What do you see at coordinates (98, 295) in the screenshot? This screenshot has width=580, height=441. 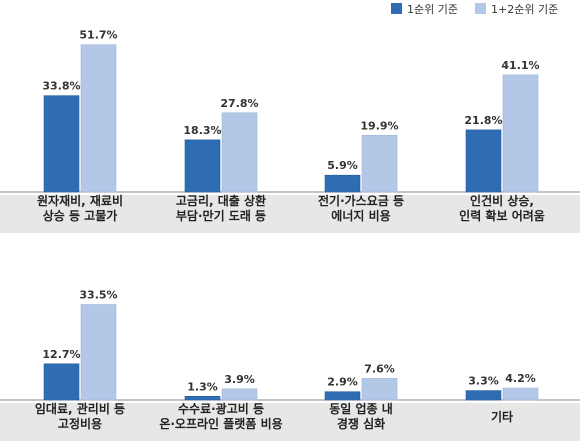 I see `data-label: 33.5%` at bounding box center [98, 295].